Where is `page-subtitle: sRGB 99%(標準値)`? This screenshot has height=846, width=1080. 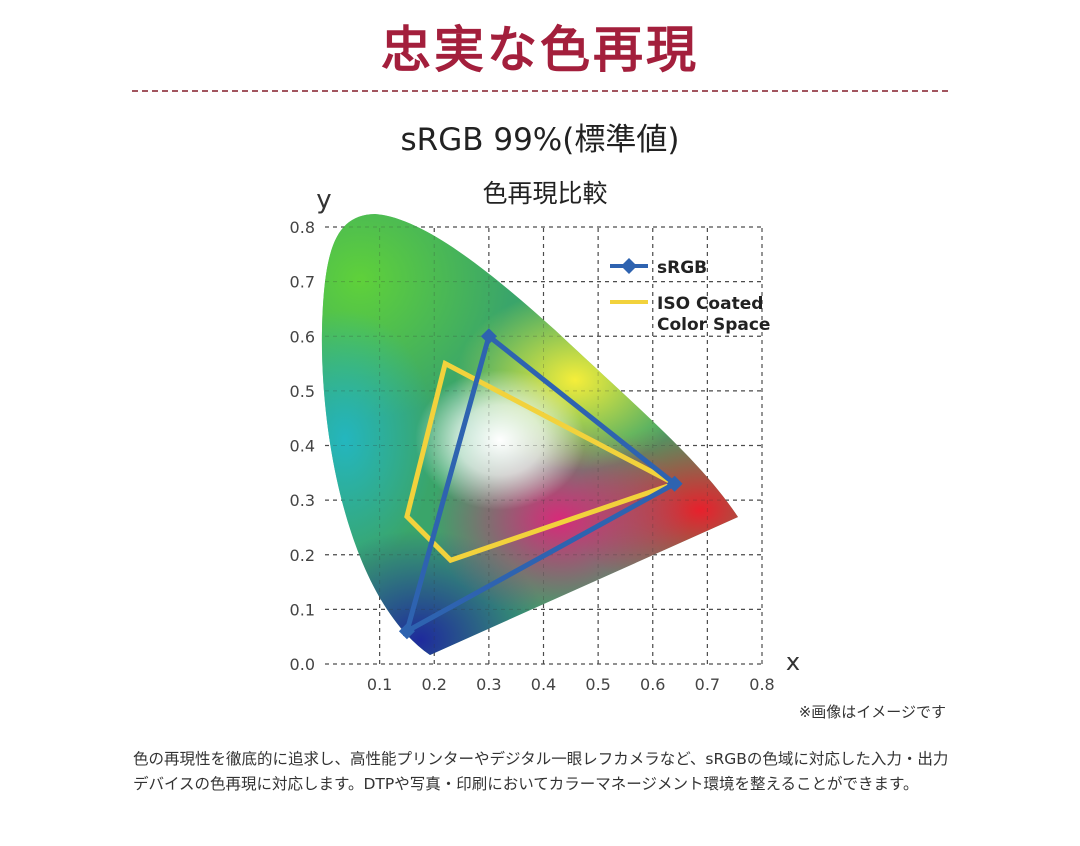
page-subtitle: sRGB 99%(標準値) is located at coordinates (540, 140).